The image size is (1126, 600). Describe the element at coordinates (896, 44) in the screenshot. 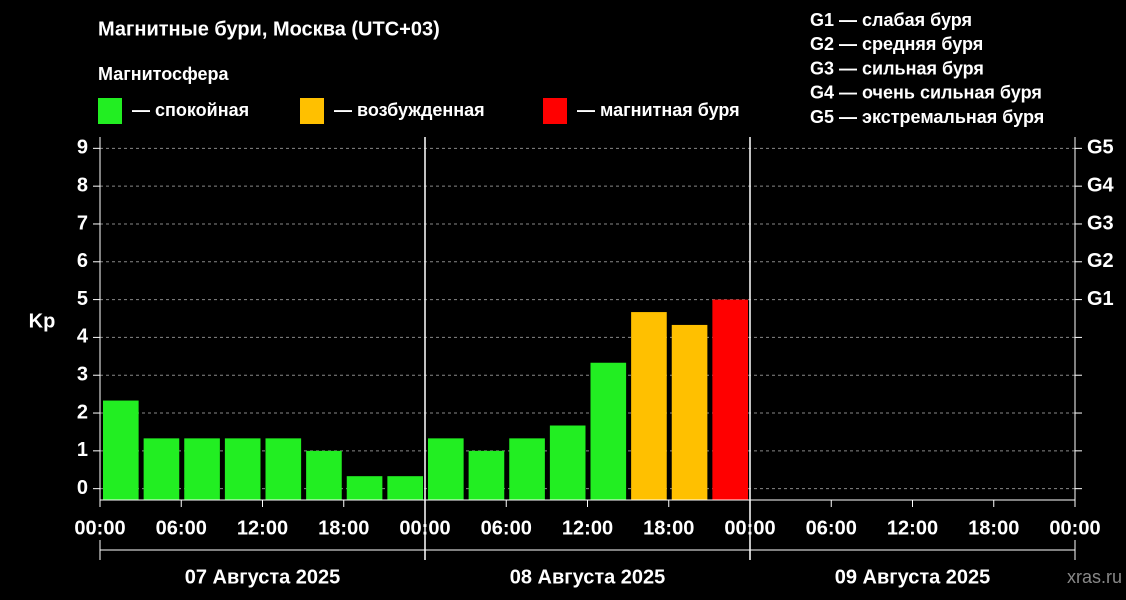

I see `storm-level: G2 — средняя буря` at that location.